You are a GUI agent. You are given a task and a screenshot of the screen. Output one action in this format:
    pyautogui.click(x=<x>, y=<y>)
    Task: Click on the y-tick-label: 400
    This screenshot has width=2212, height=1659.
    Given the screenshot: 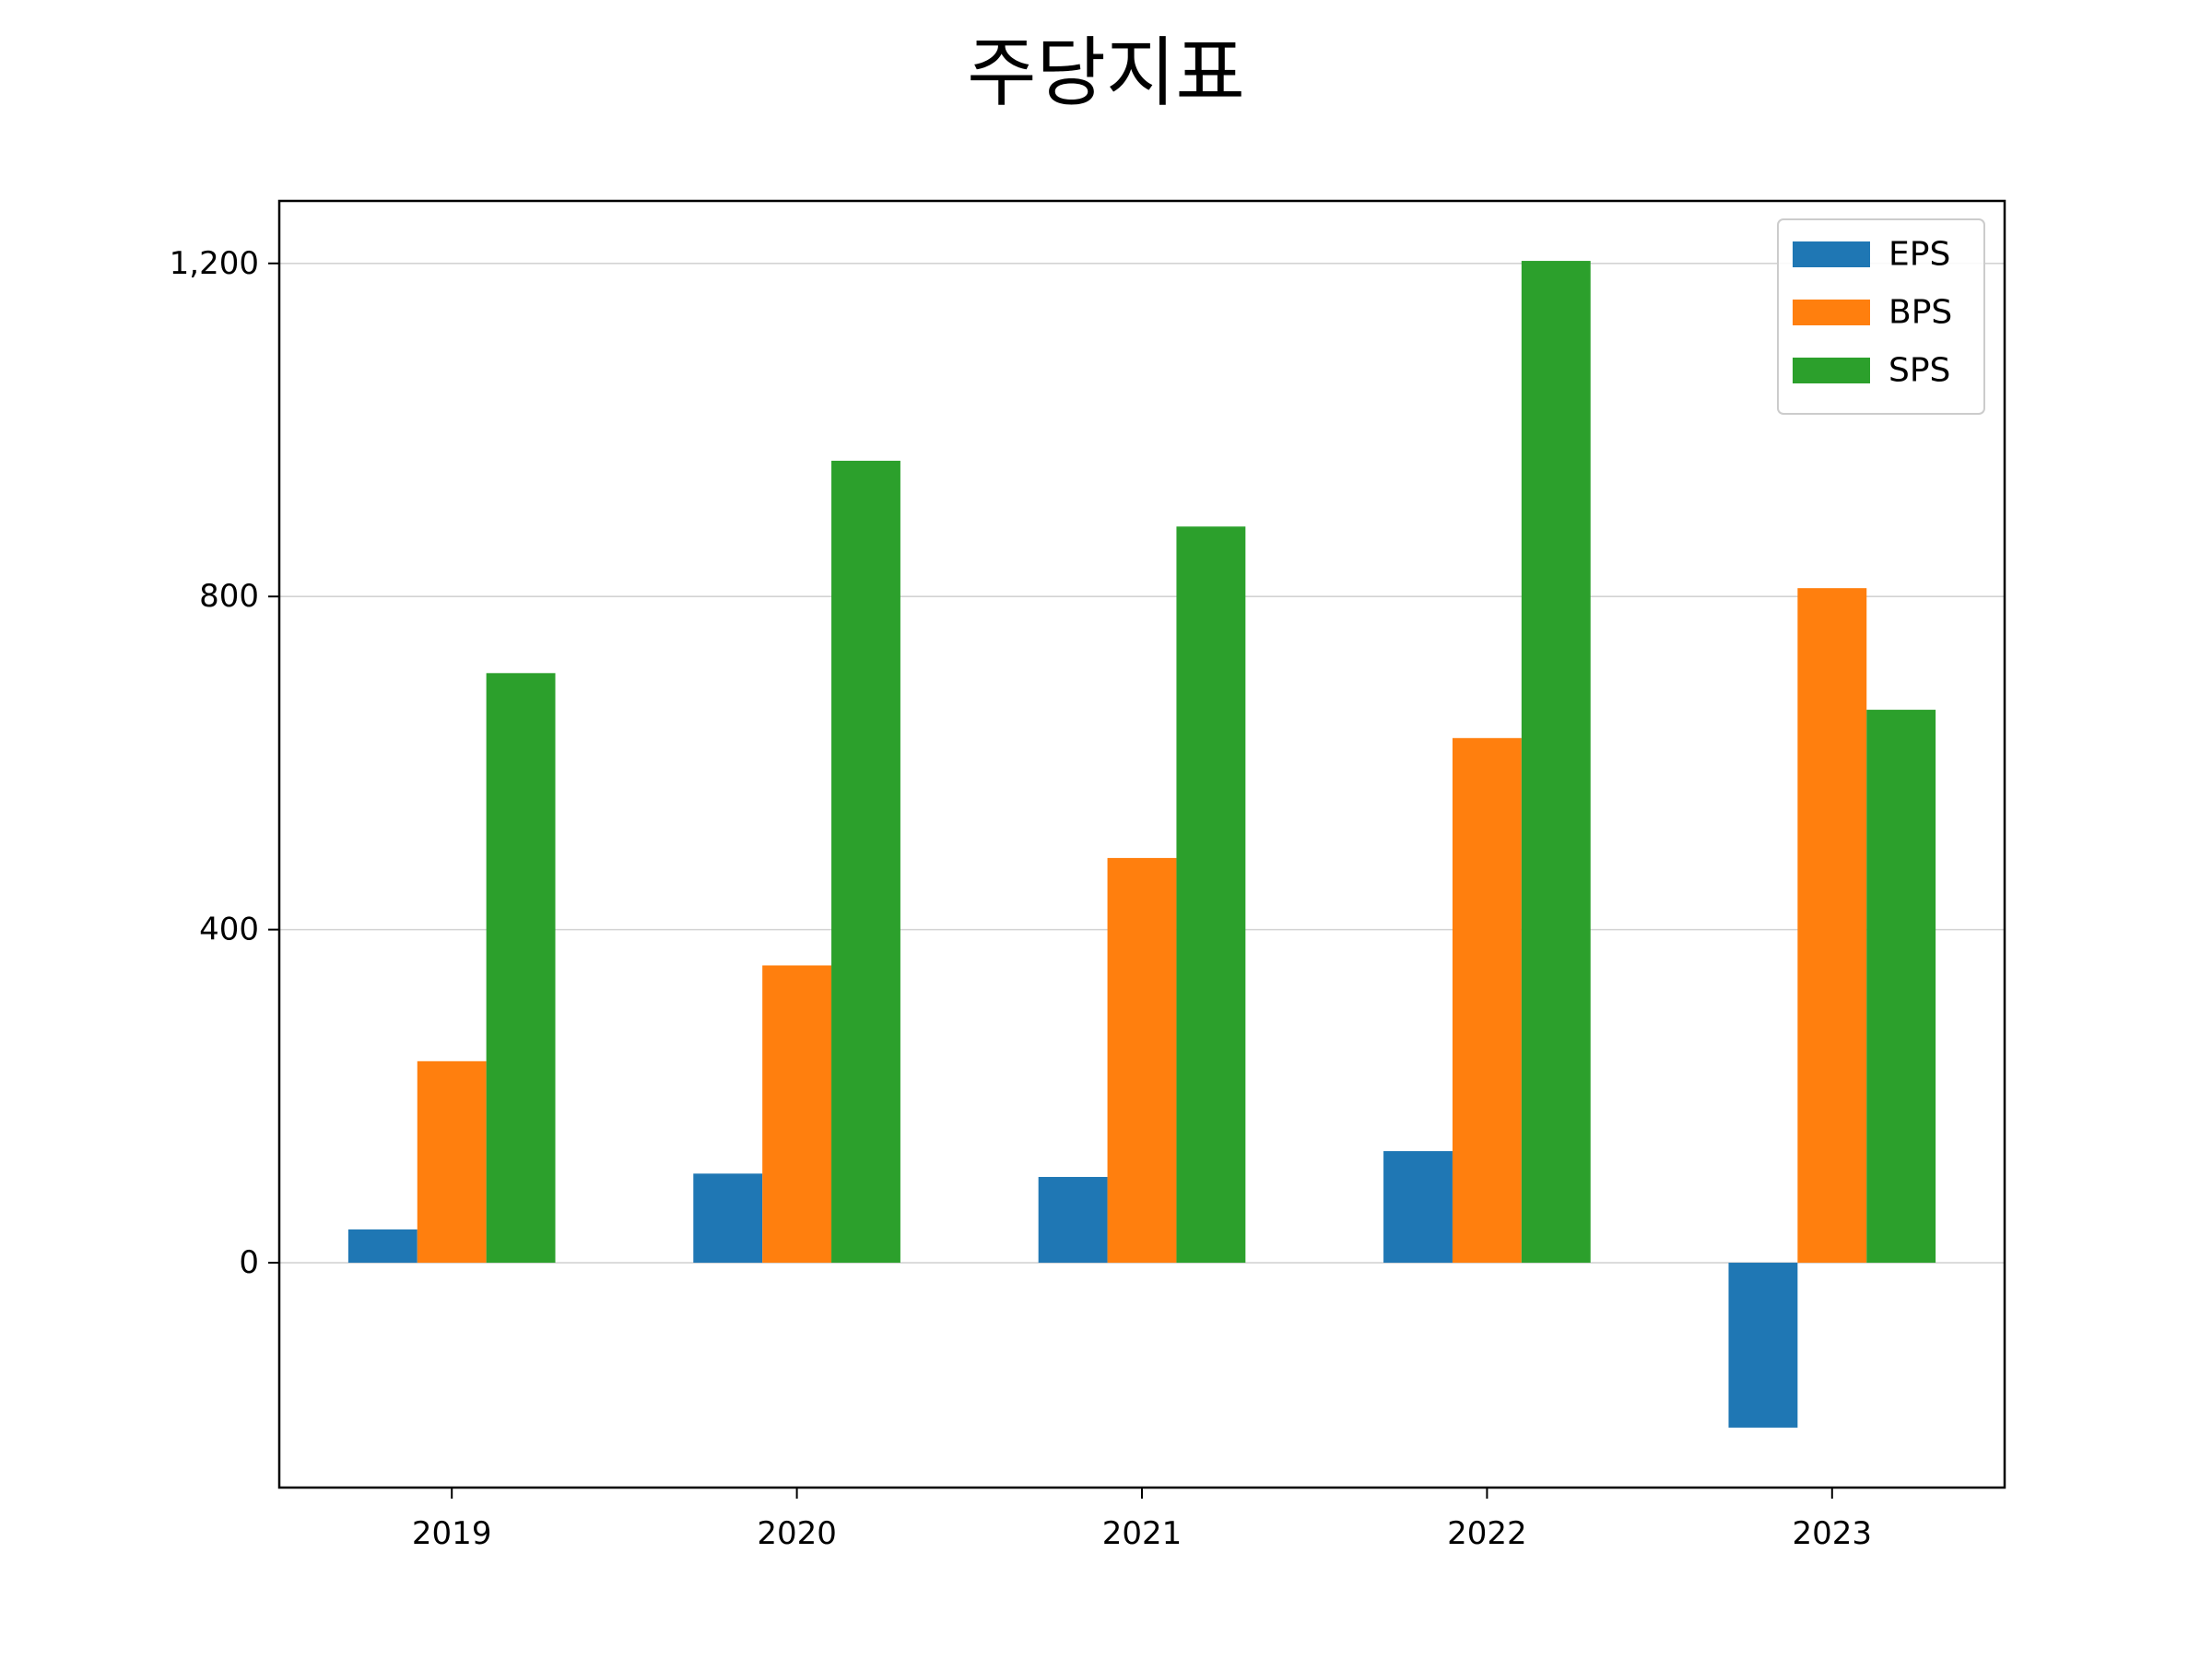 What is the action you would take?
    pyautogui.click(x=229, y=930)
    